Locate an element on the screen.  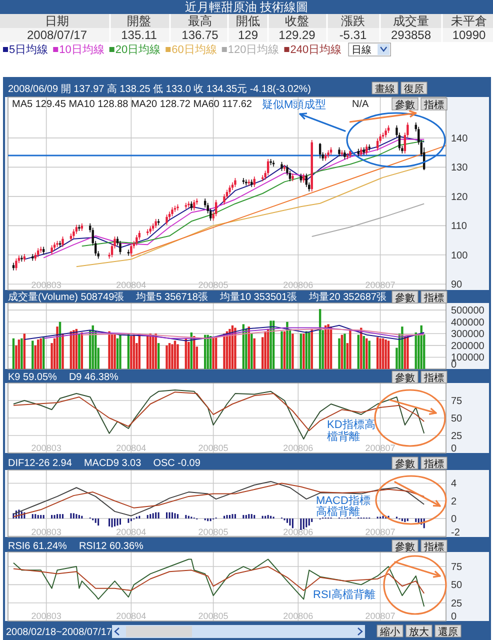
annotation: 均量20 352687張 is located at coordinates (347, 297).